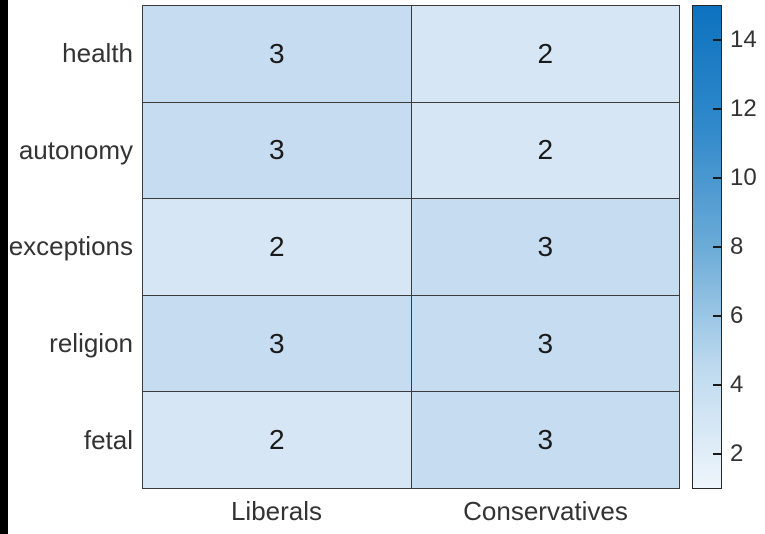 This screenshot has width=765, height=534. What do you see at coordinates (737, 385) in the screenshot?
I see `colorbar-tick-label: 4` at bounding box center [737, 385].